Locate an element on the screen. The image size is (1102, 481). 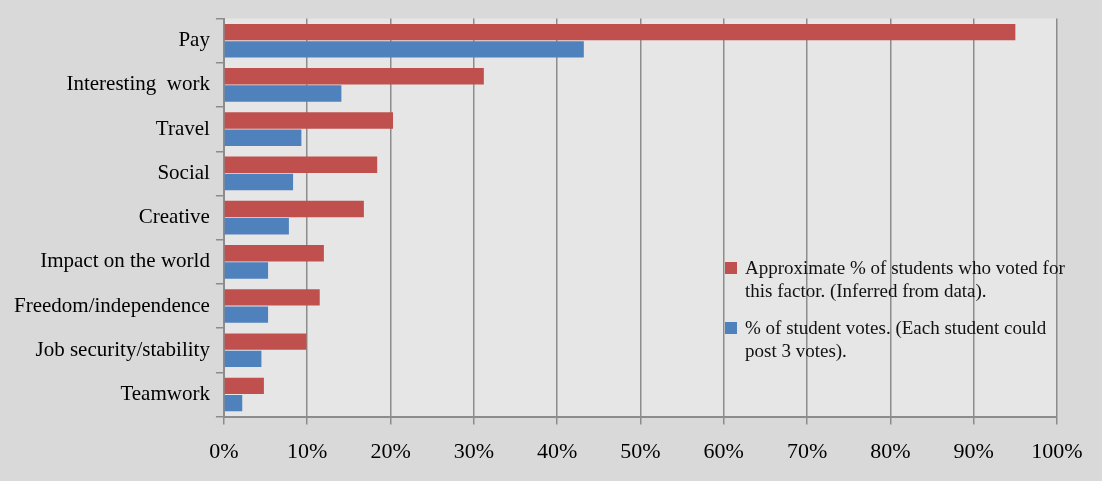
x-tick-label: 100% is located at coordinates (1057, 450).